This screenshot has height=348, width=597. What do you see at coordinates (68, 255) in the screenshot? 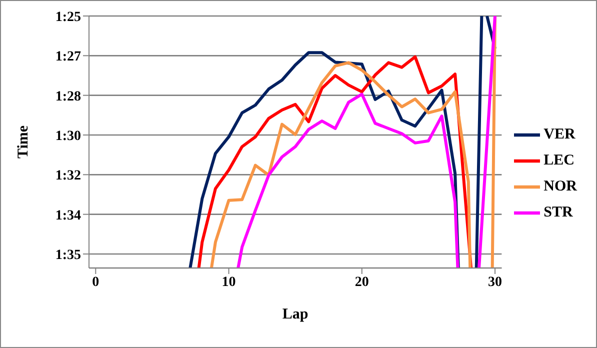
I see `y-tick-label: 1:35` at bounding box center [68, 255].